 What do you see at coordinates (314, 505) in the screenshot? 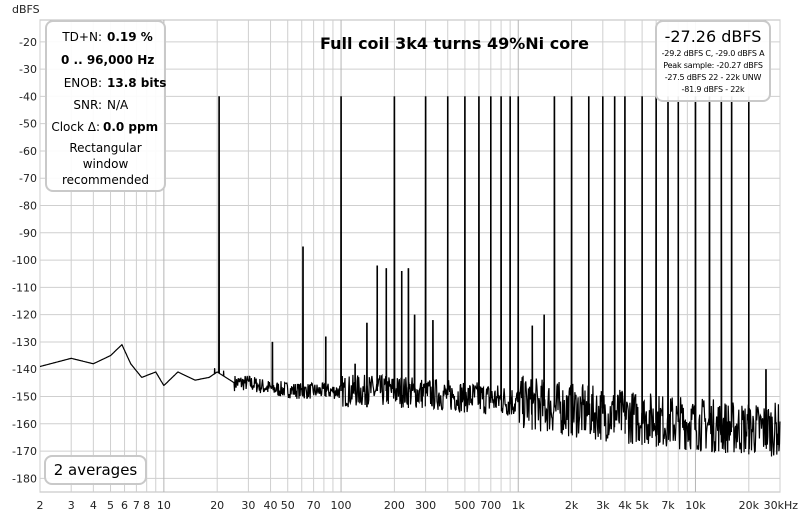
I see `x-tick-label: 70` at bounding box center [314, 505].